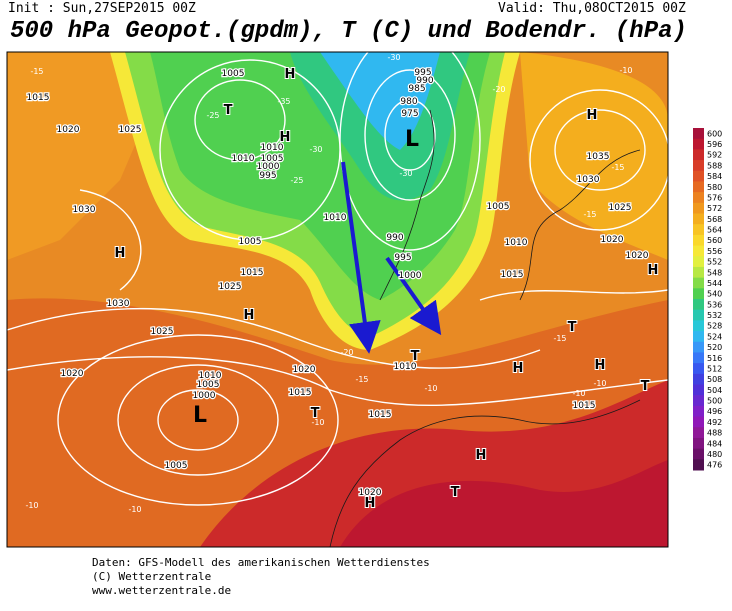 This screenshot has width=732, height=611. What do you see at coordinates (200, 415) in the screenshot?
I see `pressure-center: L` at bounding box center [200, 415].